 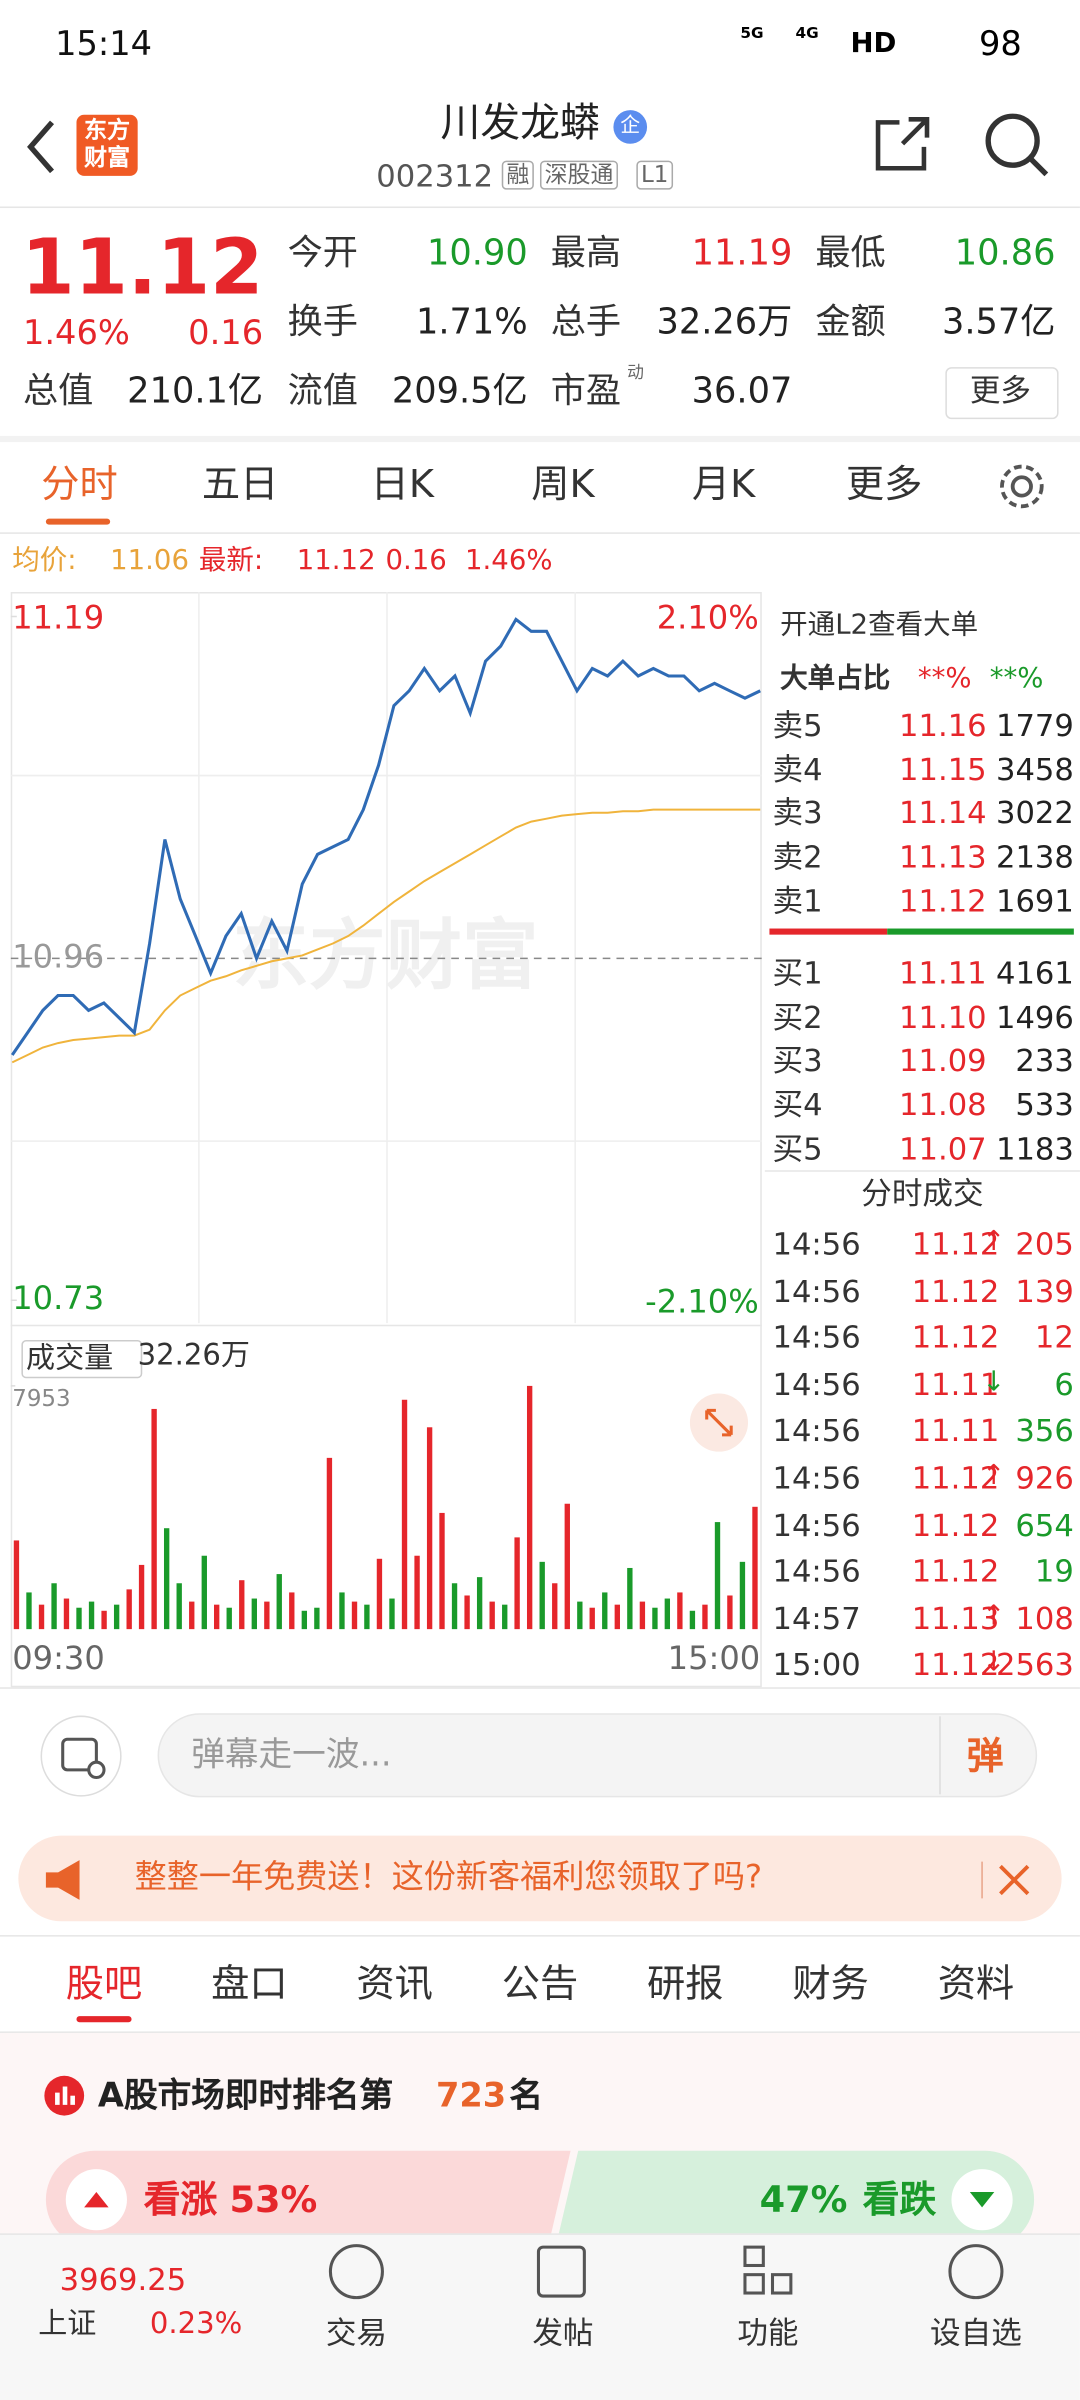 What do you see at coordinates (1021, 486) in the screenshot?
I see `settings-button` at bounding box center [1021, 486].